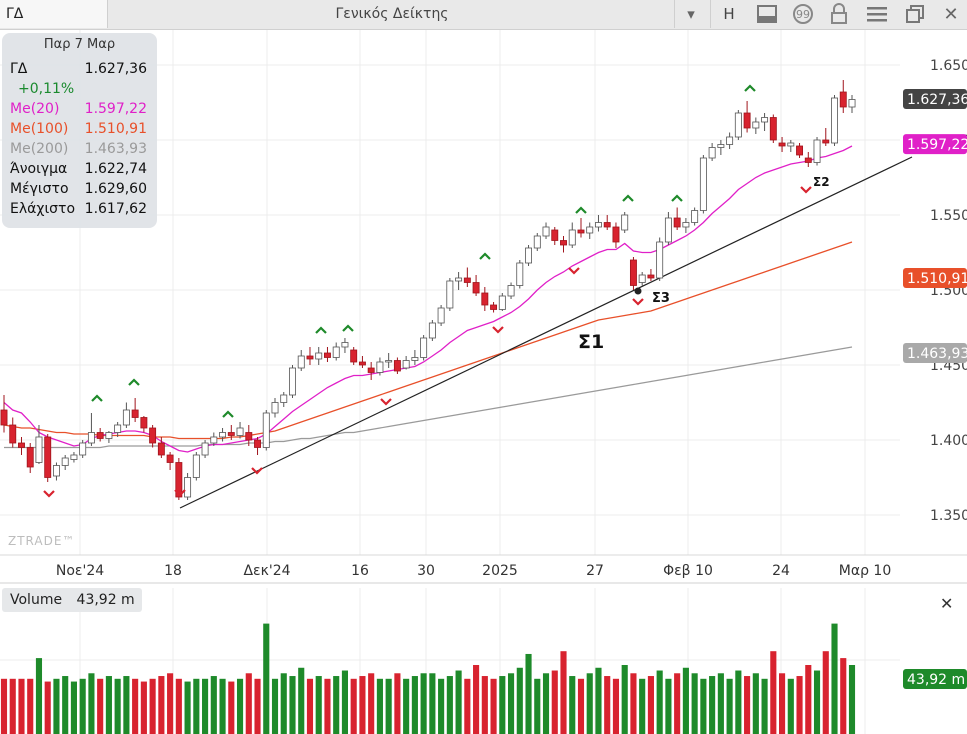 This screenshot has height=734, width=967. What do you see at coordinates (638, 302) in the screenshot?
I see `down-signal-icon` at bounding box center [638, 302].